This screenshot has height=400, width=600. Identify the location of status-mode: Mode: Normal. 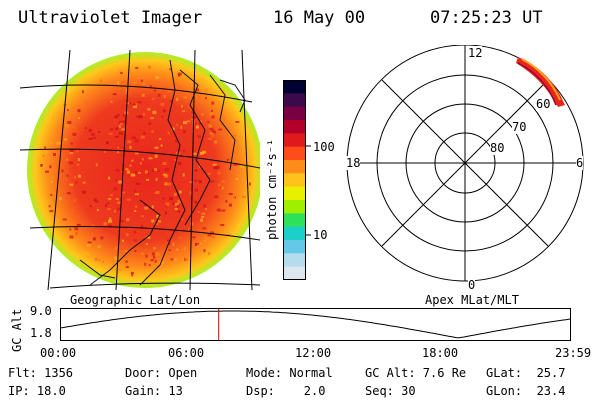
(289, 373).